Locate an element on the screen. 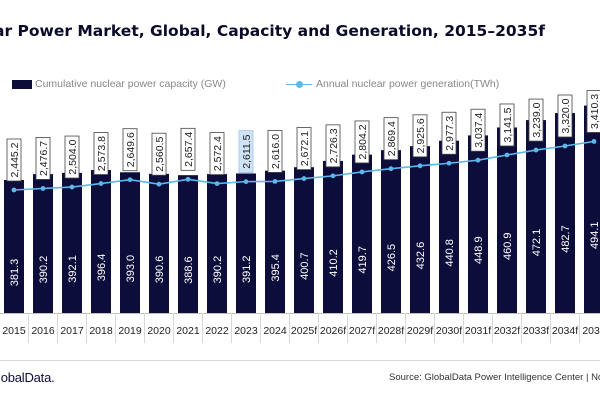 The width and height of the screenshot is (600, 400). generation-value-label: 2,804.2 is located at coordinates (363, 141).